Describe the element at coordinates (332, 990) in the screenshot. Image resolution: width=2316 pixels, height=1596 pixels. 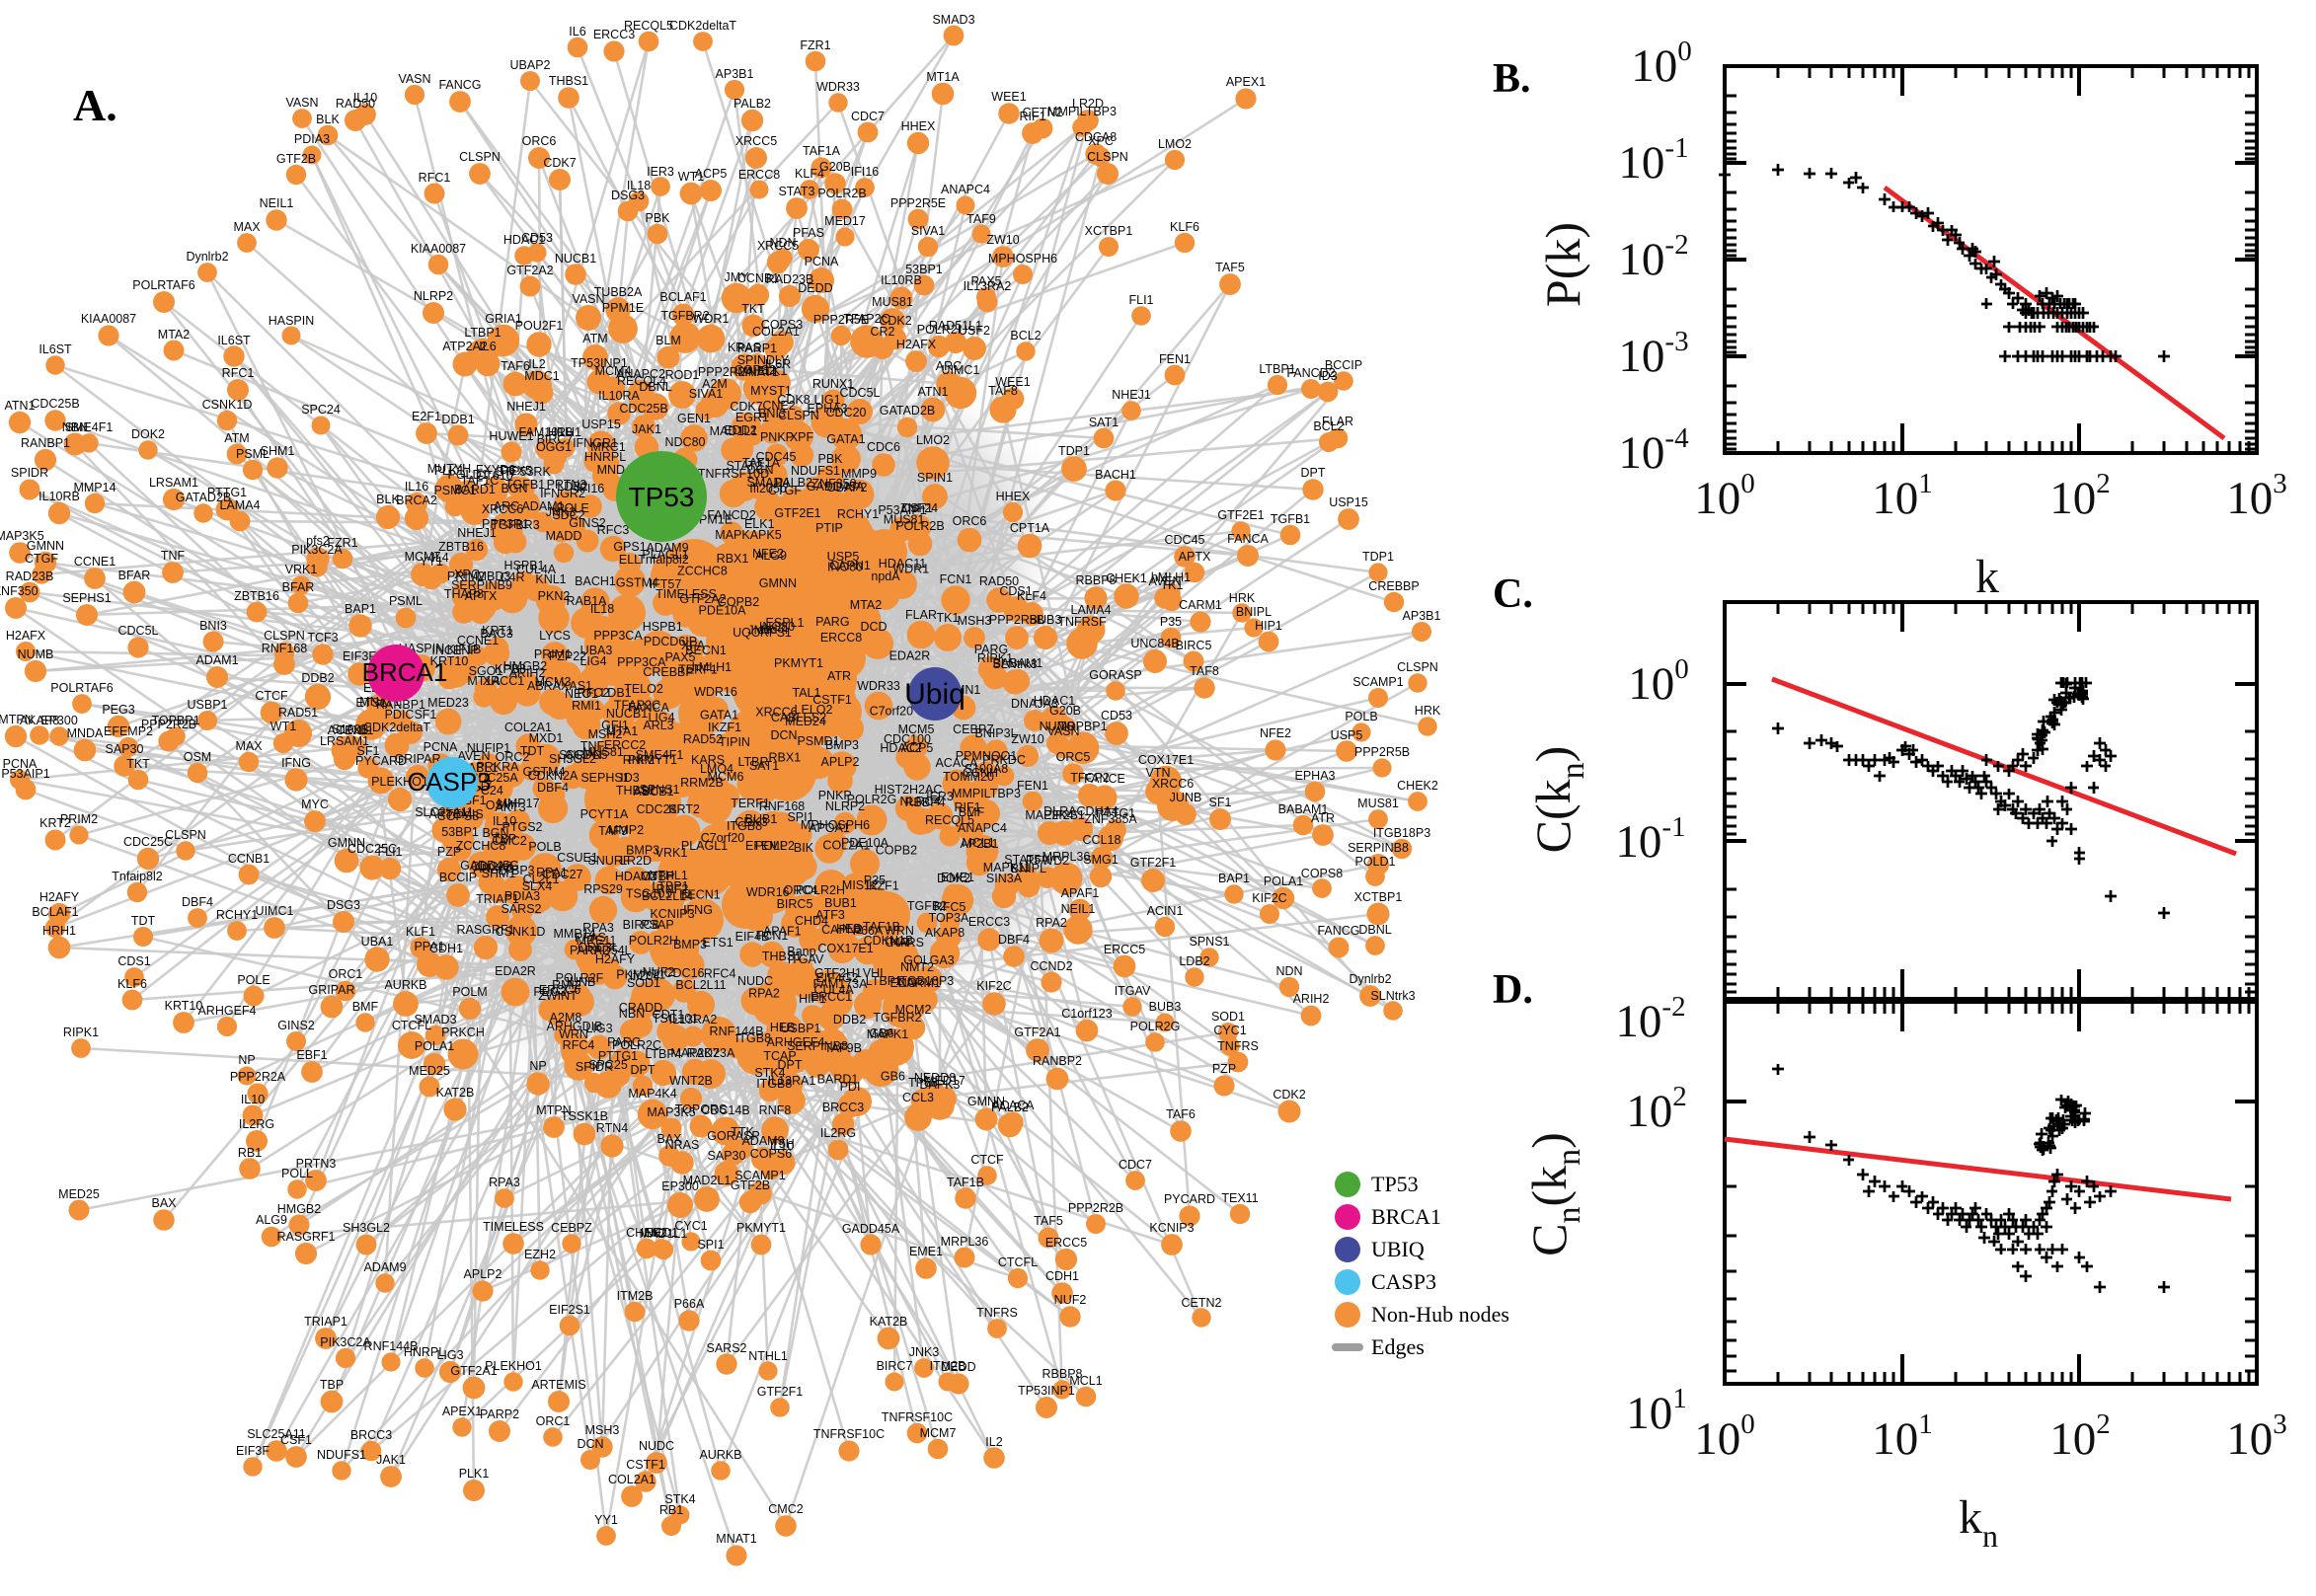
I see `svg-text: GRIPAR` at that location.